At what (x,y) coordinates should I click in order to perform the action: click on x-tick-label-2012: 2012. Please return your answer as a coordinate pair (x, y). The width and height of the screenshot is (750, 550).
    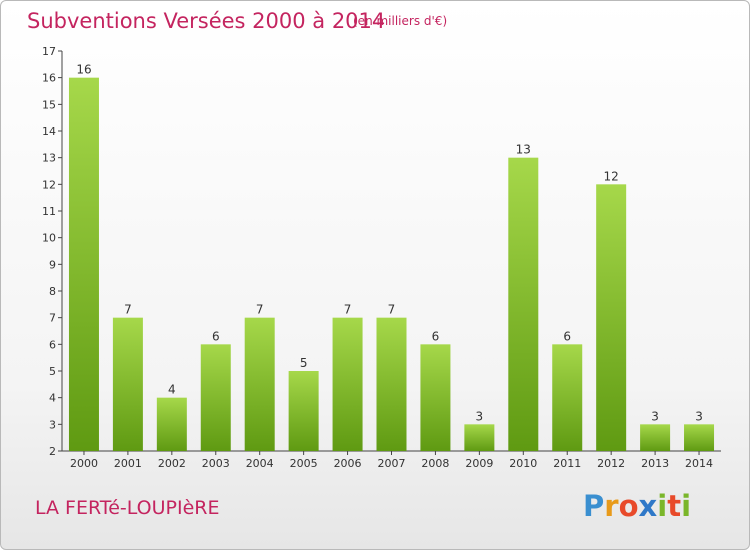
    Looking at the image, I should click on (611, 463).